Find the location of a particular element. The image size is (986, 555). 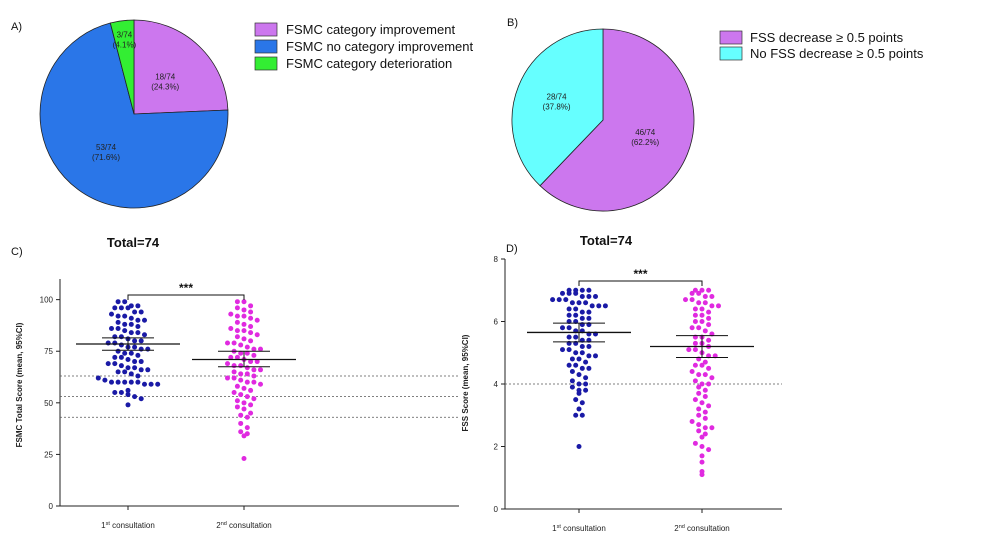

panel-d-y-tick-label: 8 is located at coordinates (496, 259).